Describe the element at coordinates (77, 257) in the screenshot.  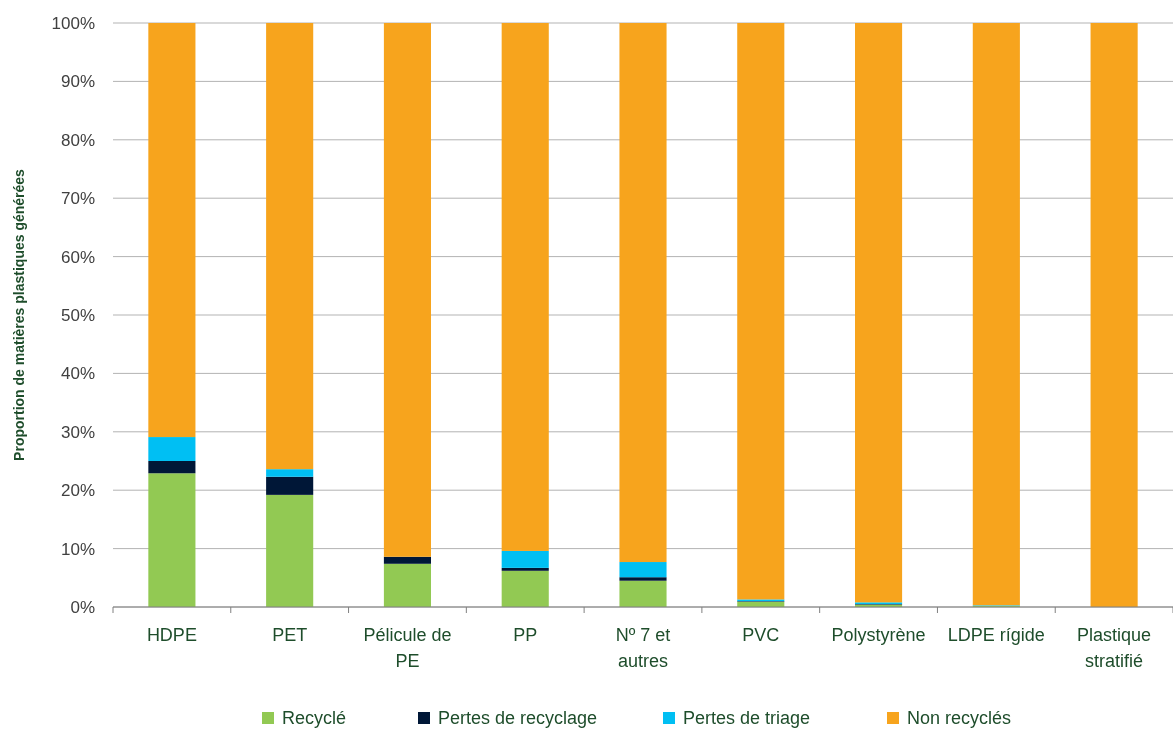
I see `y-tick-label: 60%` at that location.